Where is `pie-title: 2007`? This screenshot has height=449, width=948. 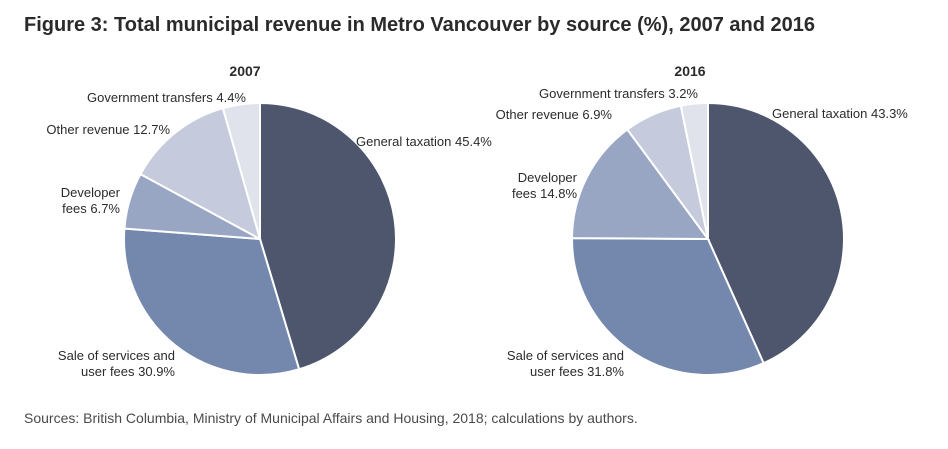
pie-title: 2007 is located at coordinates (244, 71).